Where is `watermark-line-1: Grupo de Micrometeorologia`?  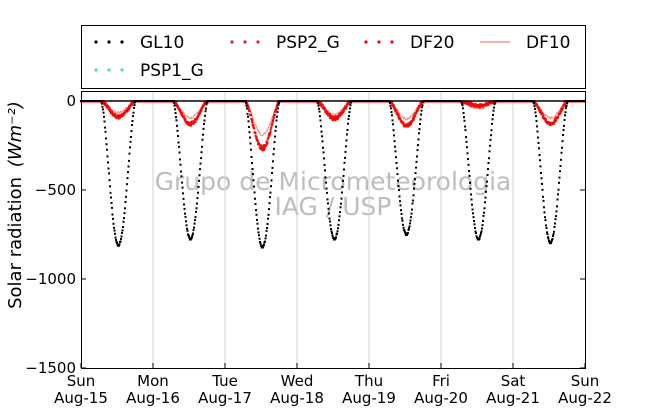 watermark-line-1: Grupo de Micrometeorologia is located at coordinates (333, 181).